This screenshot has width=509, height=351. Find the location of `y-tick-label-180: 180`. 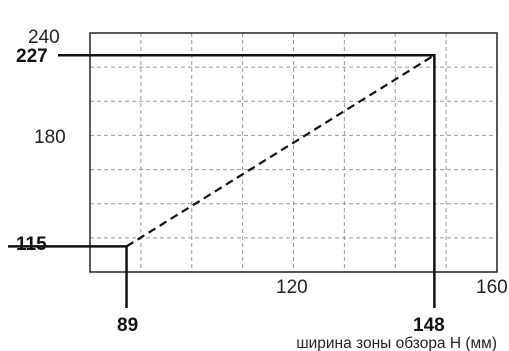

y-tick-label-180: 180 is located at coordinates (50, 137).